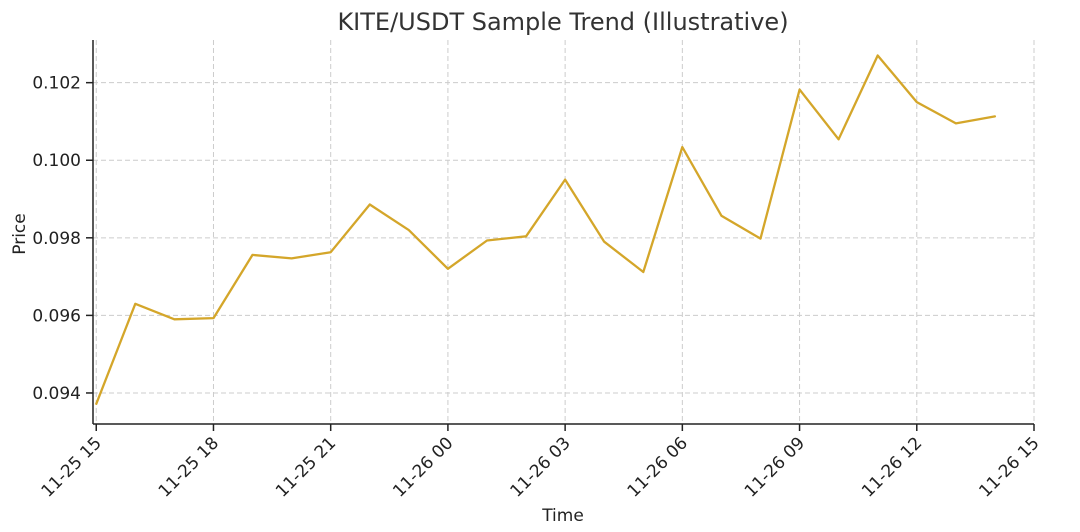 Image resolution: width=1080 pixels, height=532 pixels. Describe the element at coordinates (56, 394) in the screenshot. I see `y-tick-label: 0.094` at that location.